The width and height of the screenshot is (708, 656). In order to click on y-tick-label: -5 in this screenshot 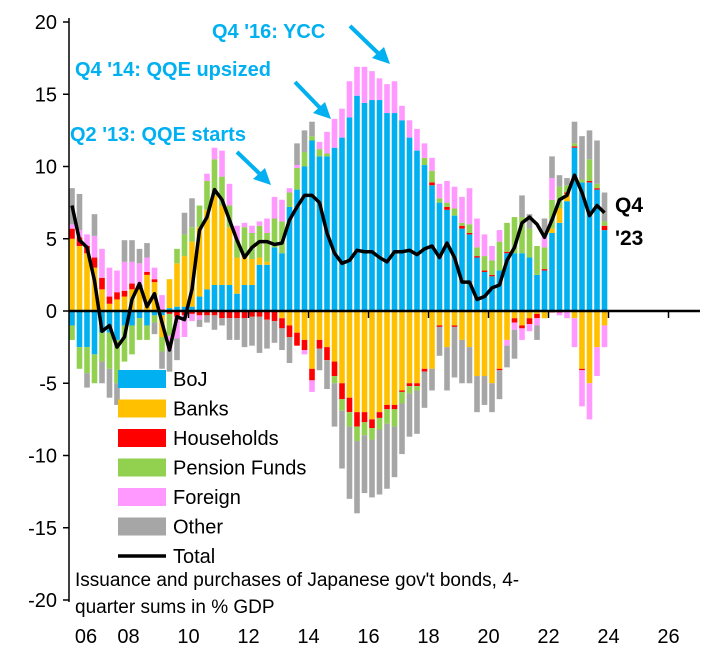, I will do `click(48, 384)`.